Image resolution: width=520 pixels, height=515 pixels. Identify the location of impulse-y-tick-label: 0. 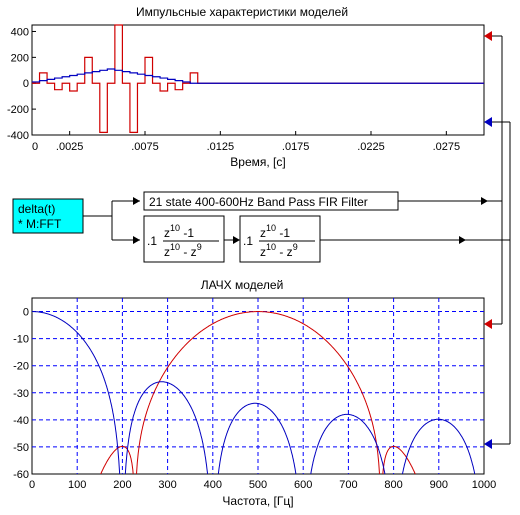
(26, 84).